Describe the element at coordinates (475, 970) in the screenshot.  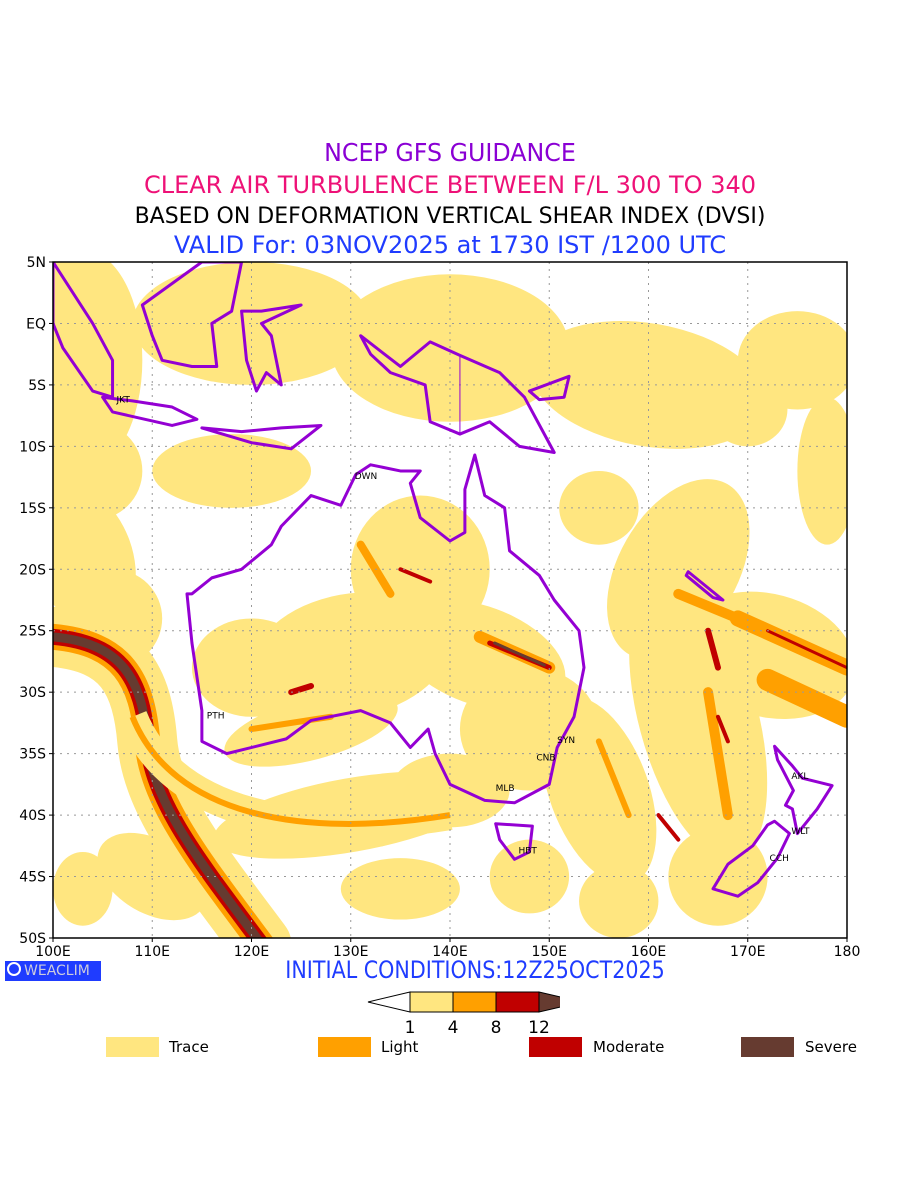
I see `initial-conditions: INITIAL CONDITIONS:12Z25OCT2025` at that location.